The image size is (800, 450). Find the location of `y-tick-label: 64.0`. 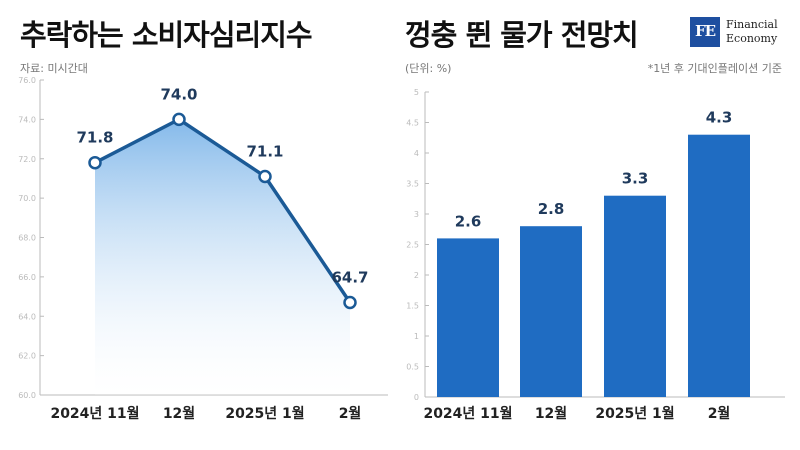

y-tick-label: 64.0 is located at coordinates (27, 316).